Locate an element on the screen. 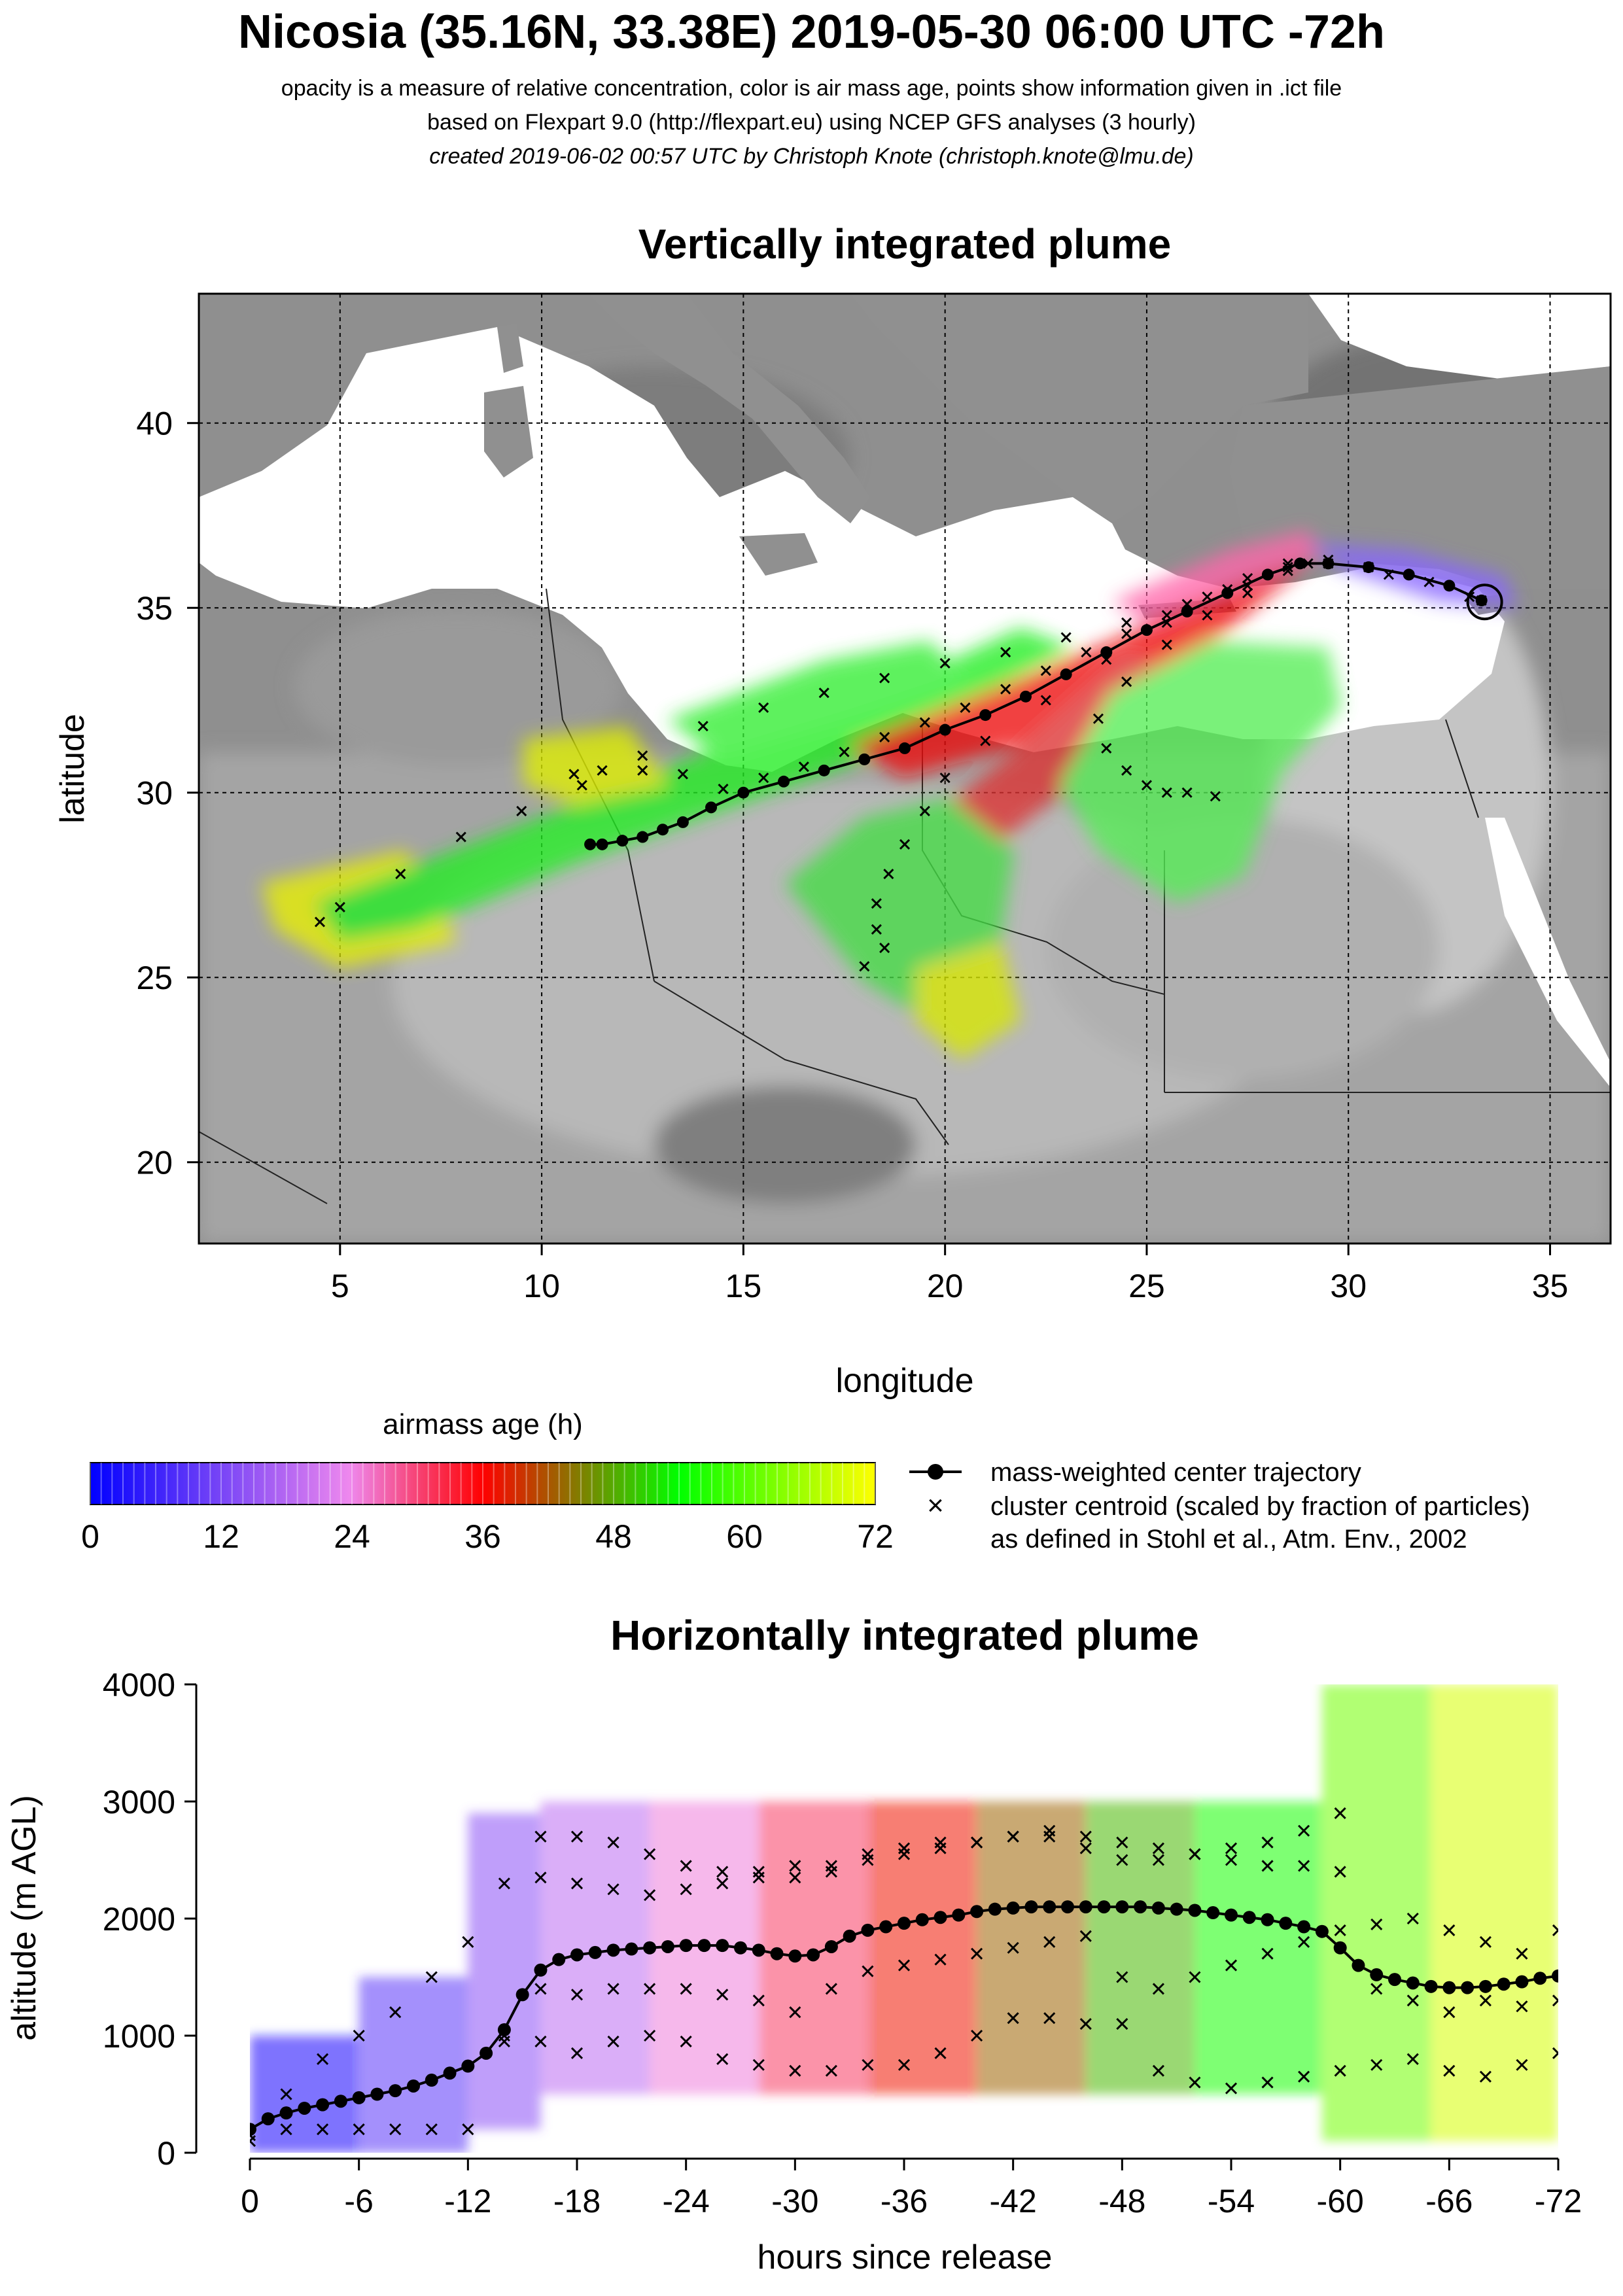  profile-y-tick-label: 3000 is located at coordinates (139, 1802).